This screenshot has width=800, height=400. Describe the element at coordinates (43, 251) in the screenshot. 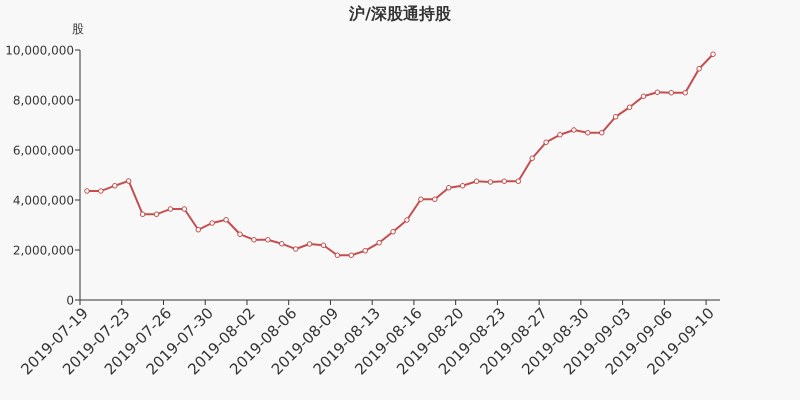

I see `y-tick-label: 2,000,000` at that location.